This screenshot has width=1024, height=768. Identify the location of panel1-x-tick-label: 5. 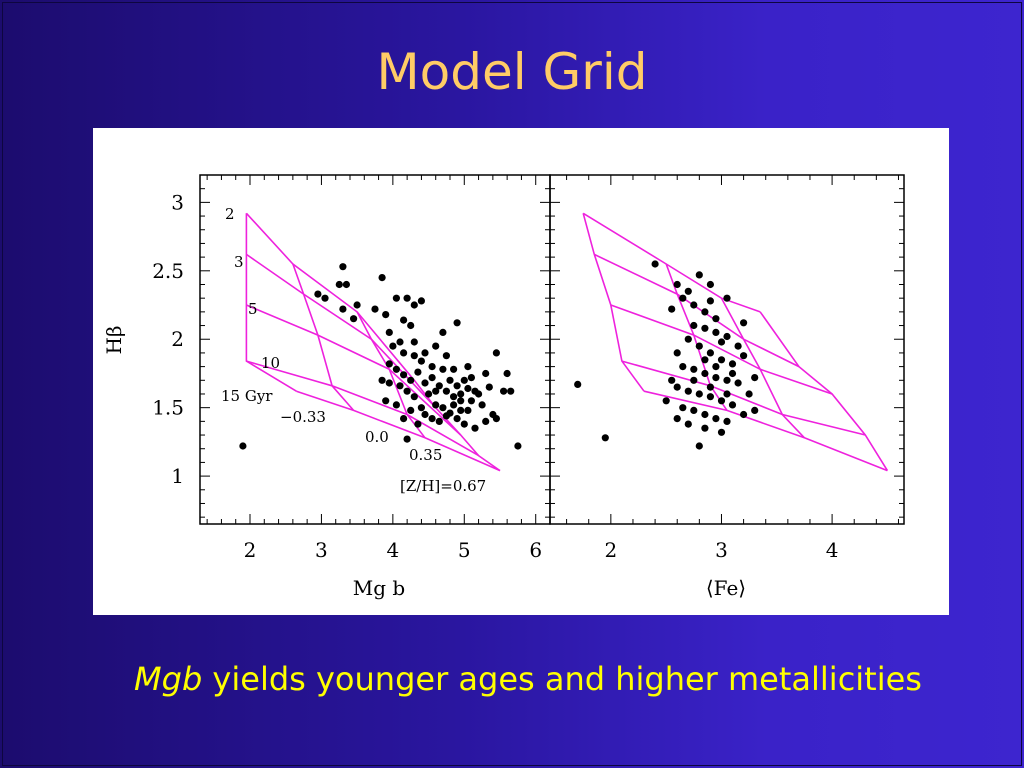
(464, 550).